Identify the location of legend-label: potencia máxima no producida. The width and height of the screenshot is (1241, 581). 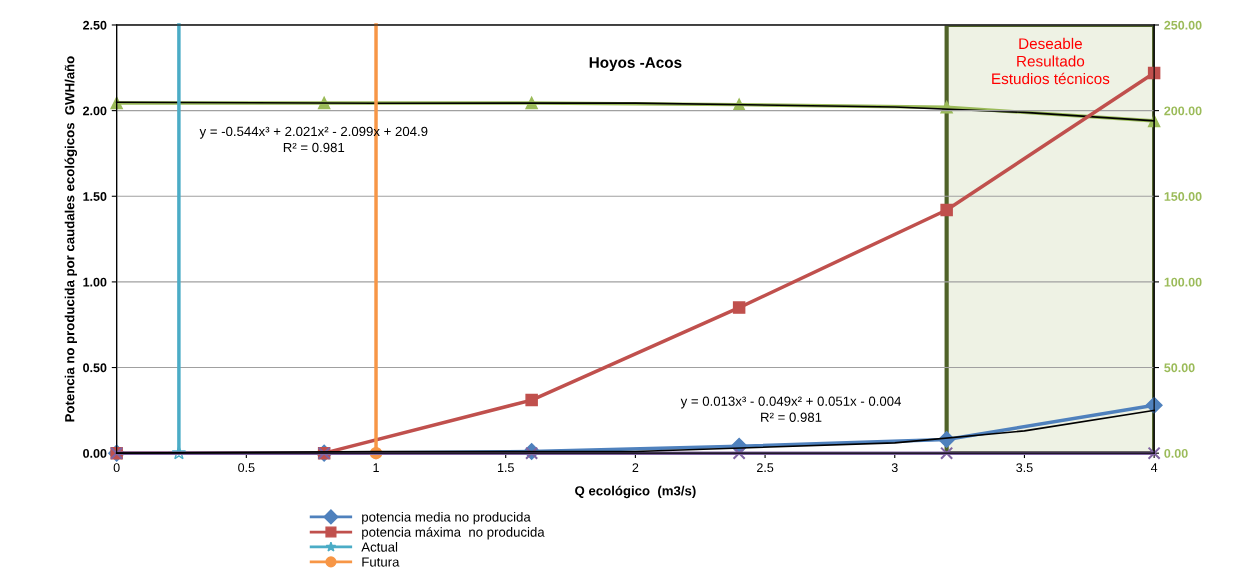
(453, 533).